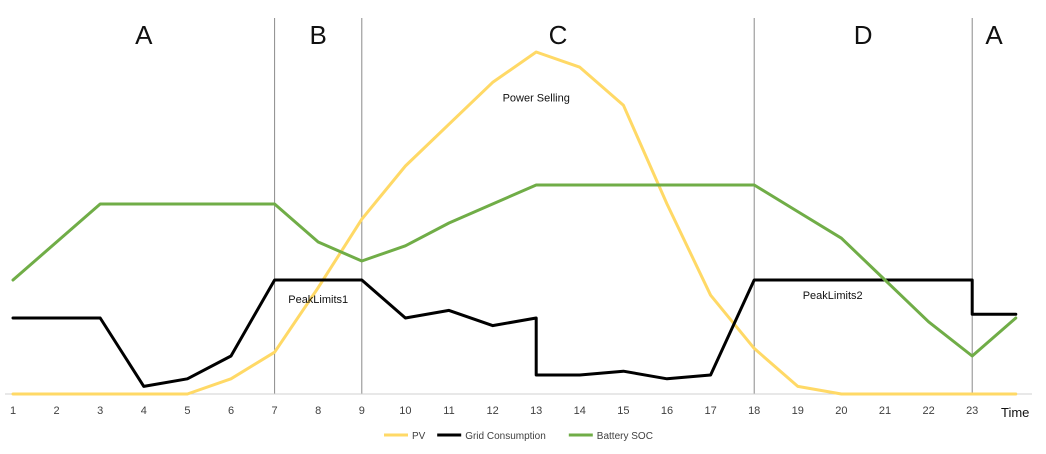  I want to click on legend: PV Grid Consumption Battery SOC, so click(518, 436).